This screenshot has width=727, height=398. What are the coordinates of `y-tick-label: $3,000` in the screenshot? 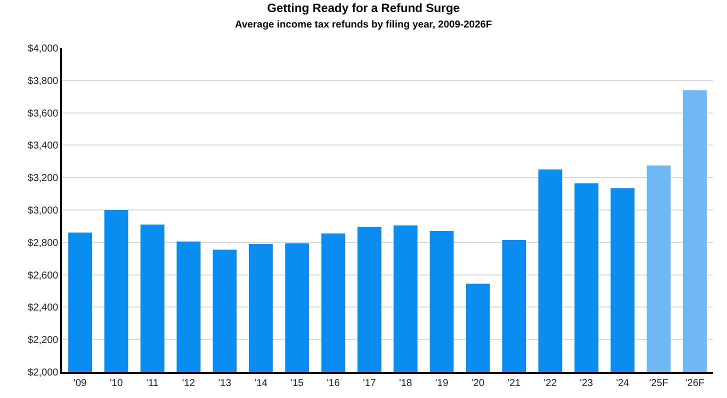 It's located at (43, 211).